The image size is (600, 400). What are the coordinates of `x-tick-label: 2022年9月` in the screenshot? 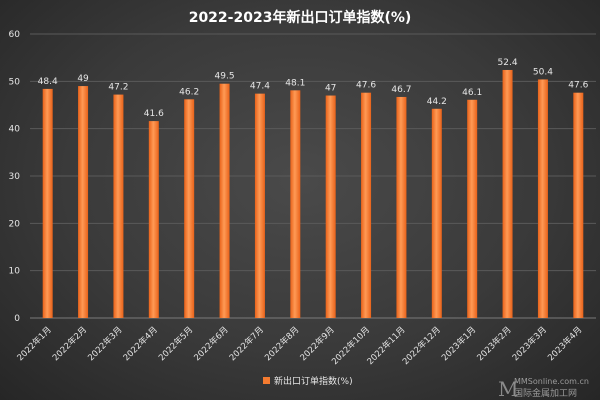 It's located at (317, 343).